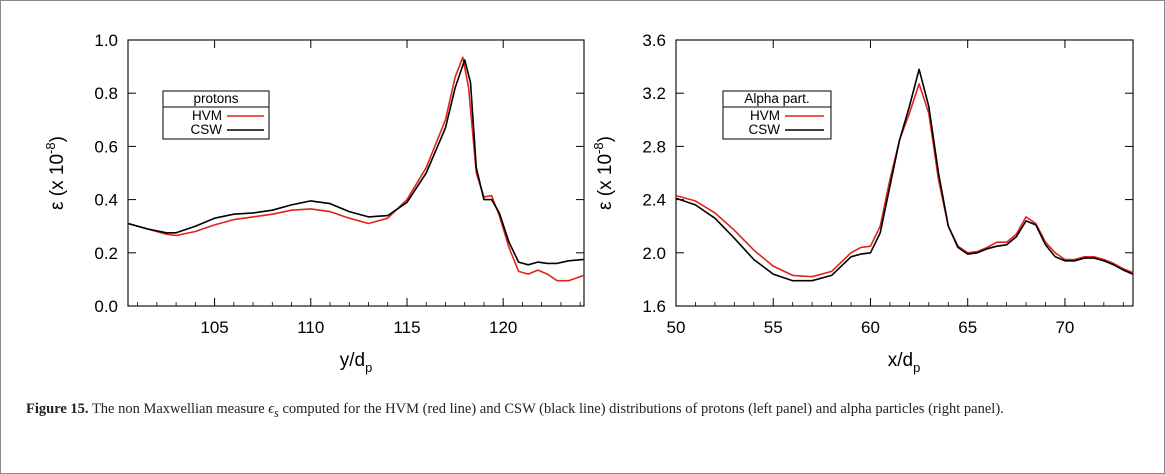 The image size is (1165, 474). I want to click on alpha-legend-hvm-label: HVM, so click(765, 115).